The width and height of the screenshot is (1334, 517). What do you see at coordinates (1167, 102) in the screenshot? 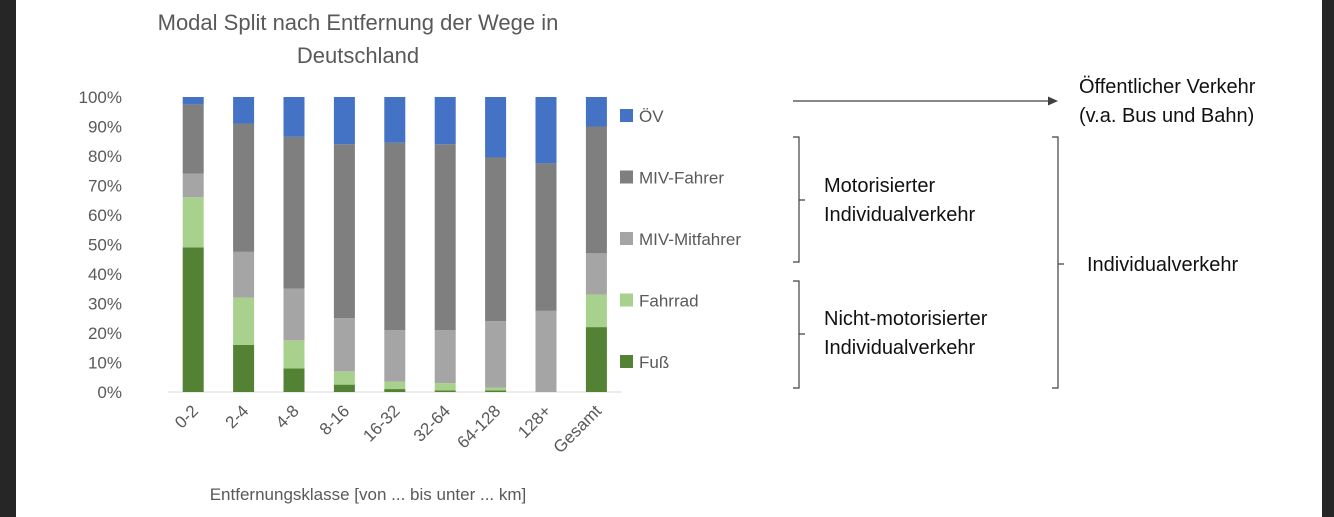
I see `oev-annotation: Öffentlicher Verkehr (v.a. Bus und Bahn)` at bounding box center [1167, 102].